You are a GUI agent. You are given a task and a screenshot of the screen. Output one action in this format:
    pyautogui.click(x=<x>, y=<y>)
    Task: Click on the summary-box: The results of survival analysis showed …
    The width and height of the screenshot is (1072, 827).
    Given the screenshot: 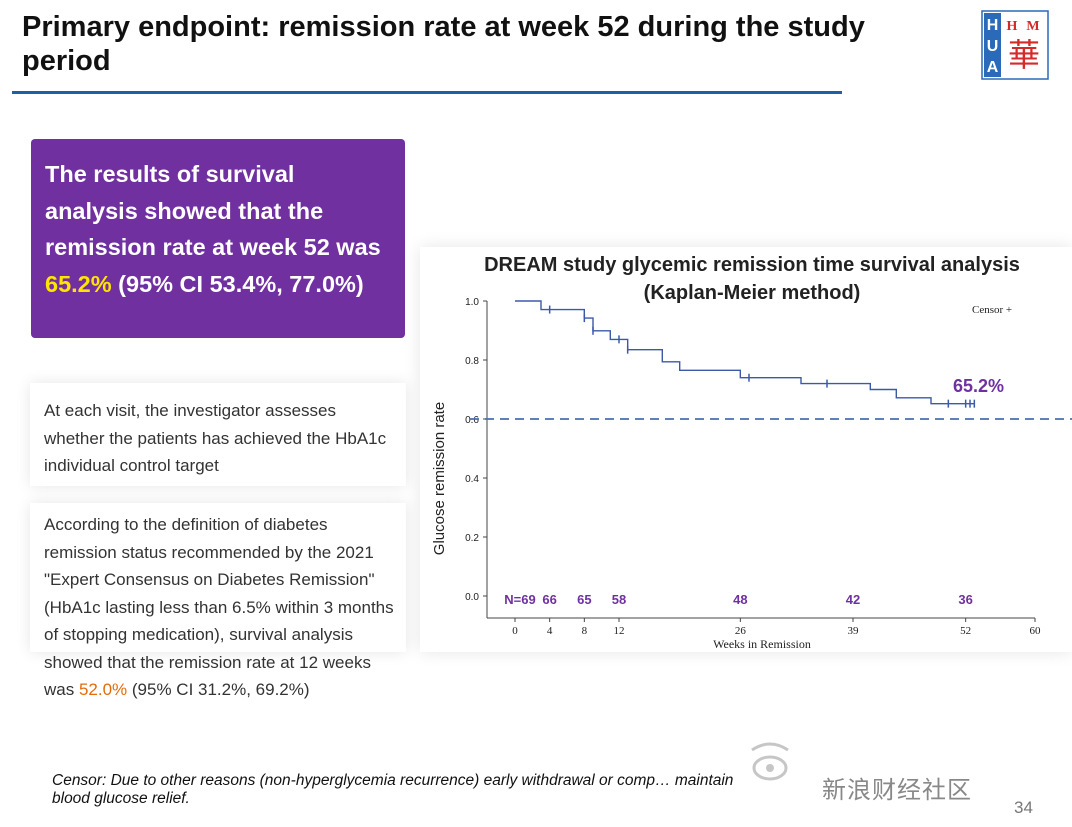 What is the action you would take?
    pyautogui.click(x=218, y=238)
    